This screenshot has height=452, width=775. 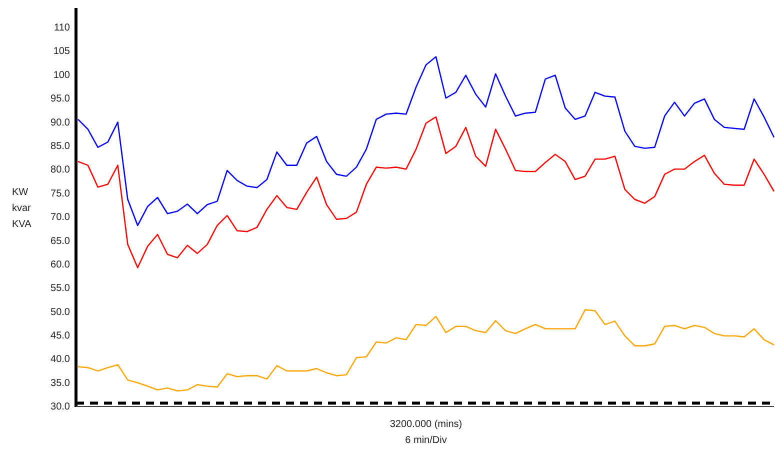 What do you see at coordinates (426, 440) in the screenshot?
I see `text: 6 min/Div` at bounding box center [426, 440].